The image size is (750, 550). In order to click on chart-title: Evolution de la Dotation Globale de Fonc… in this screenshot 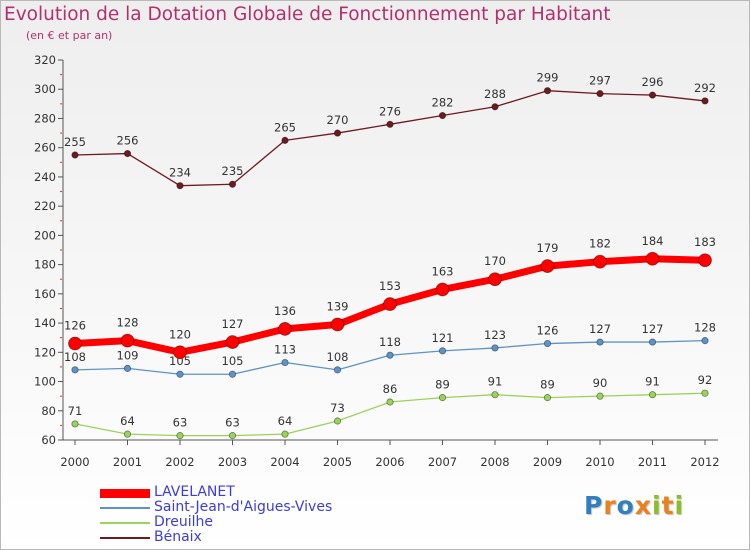, I will do `click(307, 14)`.